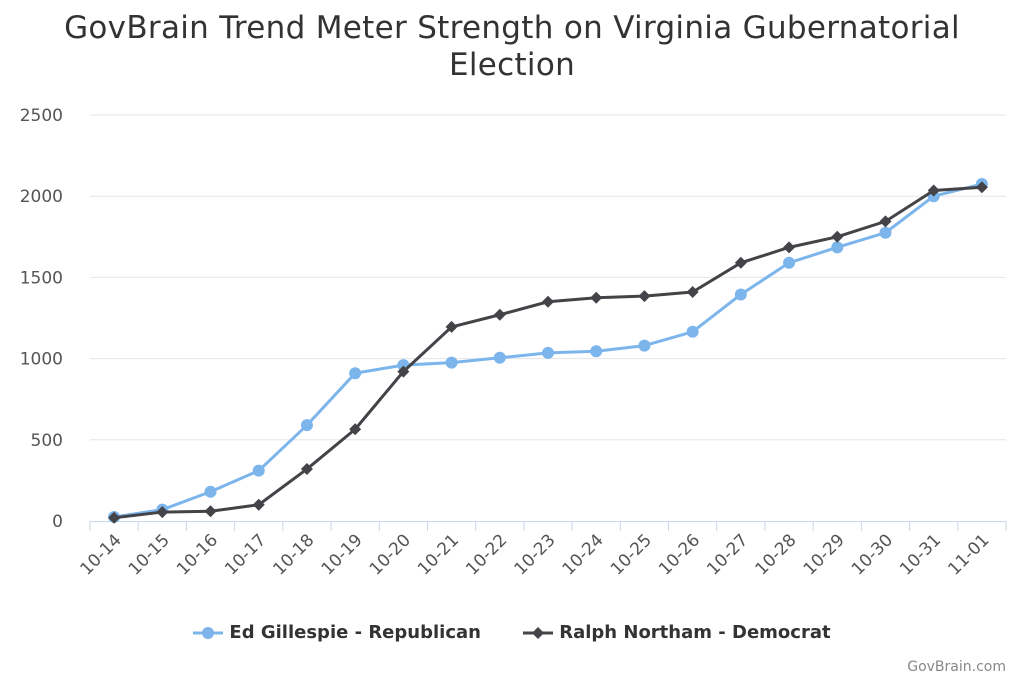 Image resolution: width=1024 pixels, height=683 pixels. I want to click on x-tick-label: 10-29, so click(824, 554).